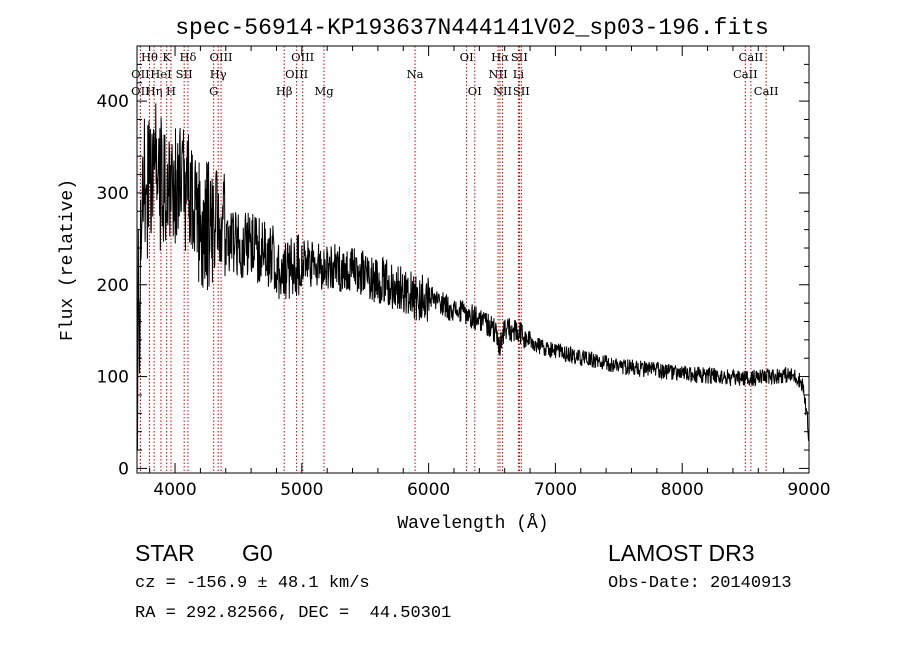  What do you see at coordinates (521, 91) in the screenshot?
I see `line-marker-label-26: SII` at bounding box center [521, 91].